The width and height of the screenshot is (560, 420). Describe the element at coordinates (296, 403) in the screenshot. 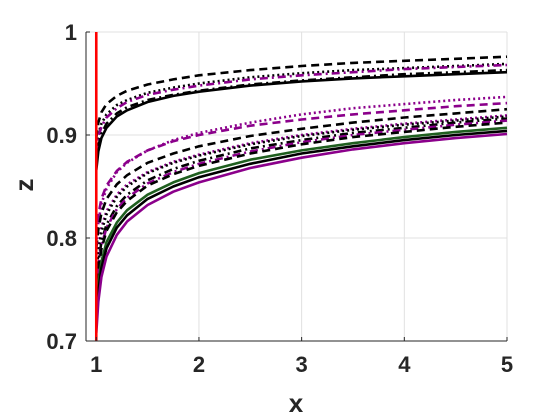

I see `x-axis-label: x` at that location.